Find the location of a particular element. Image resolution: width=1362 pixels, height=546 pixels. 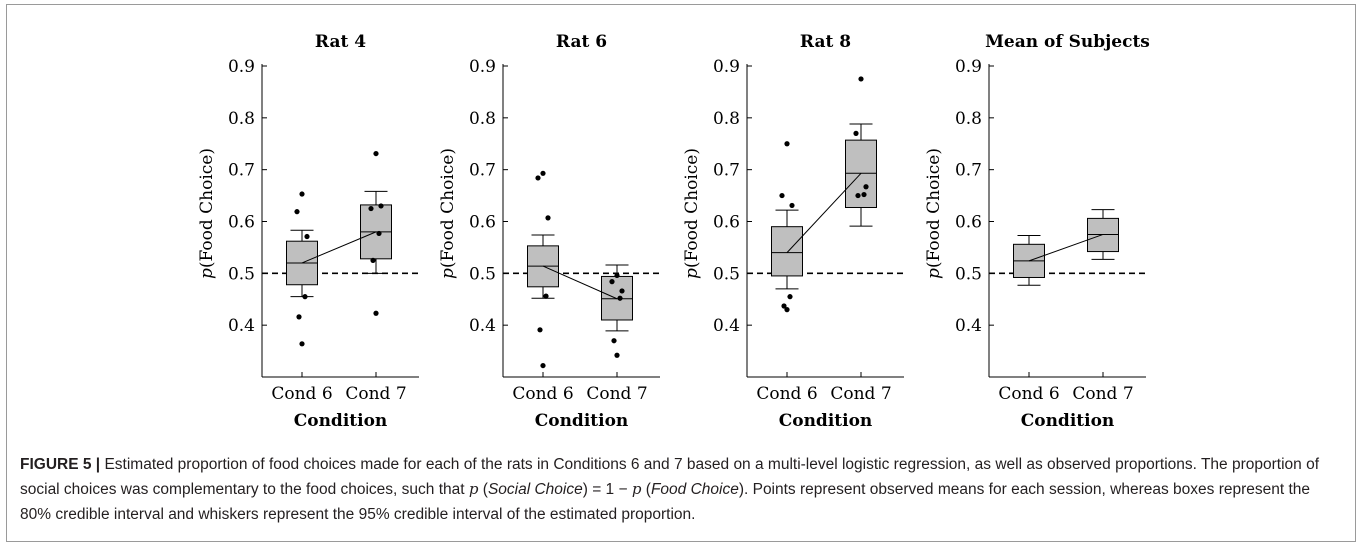

caption-p-symbol-2: p is located at coordinates (636, 489).